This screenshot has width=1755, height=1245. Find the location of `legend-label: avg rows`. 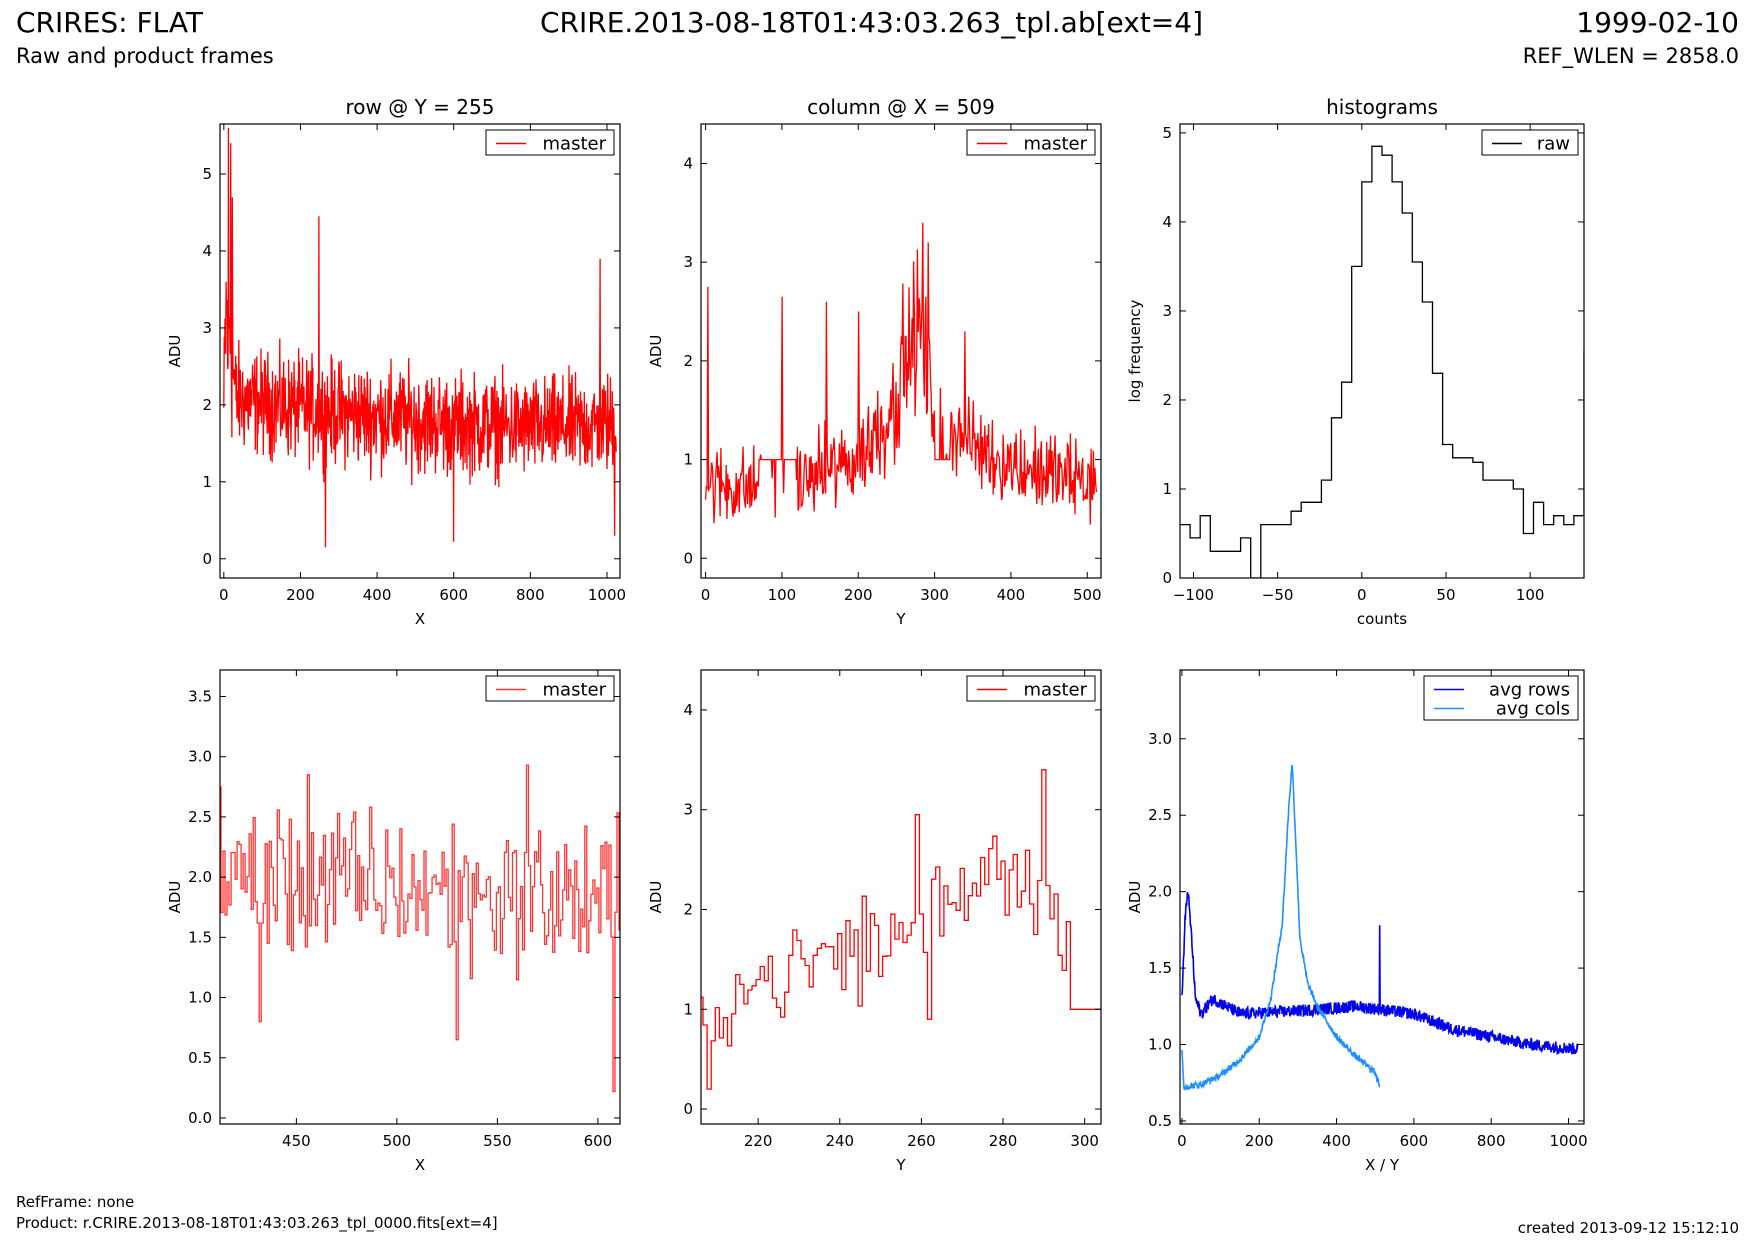

legend-label: avg rows is located at coordinates (1529, 690).